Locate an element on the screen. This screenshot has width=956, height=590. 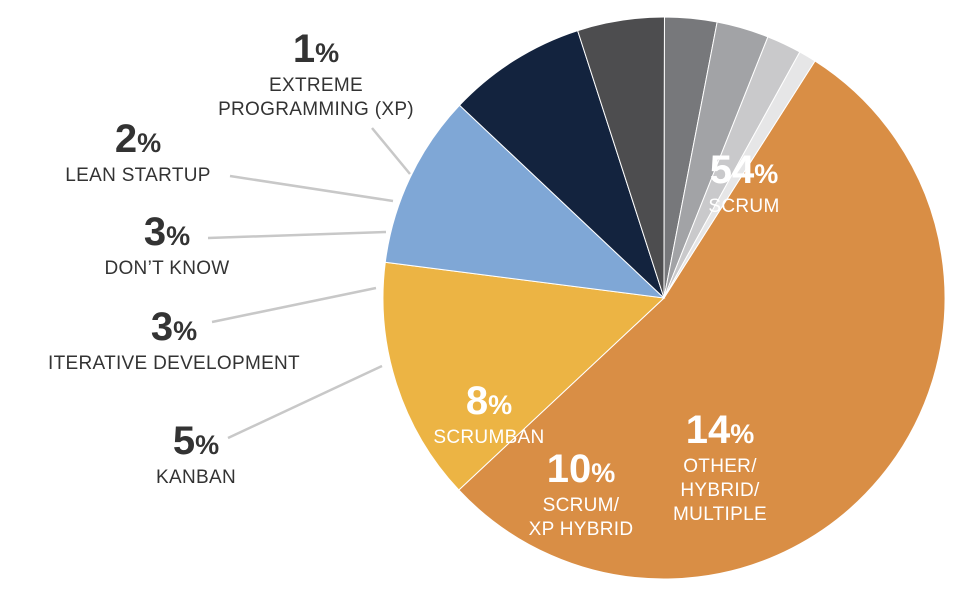
value-label: 10% is located at coordinates (581, 469).